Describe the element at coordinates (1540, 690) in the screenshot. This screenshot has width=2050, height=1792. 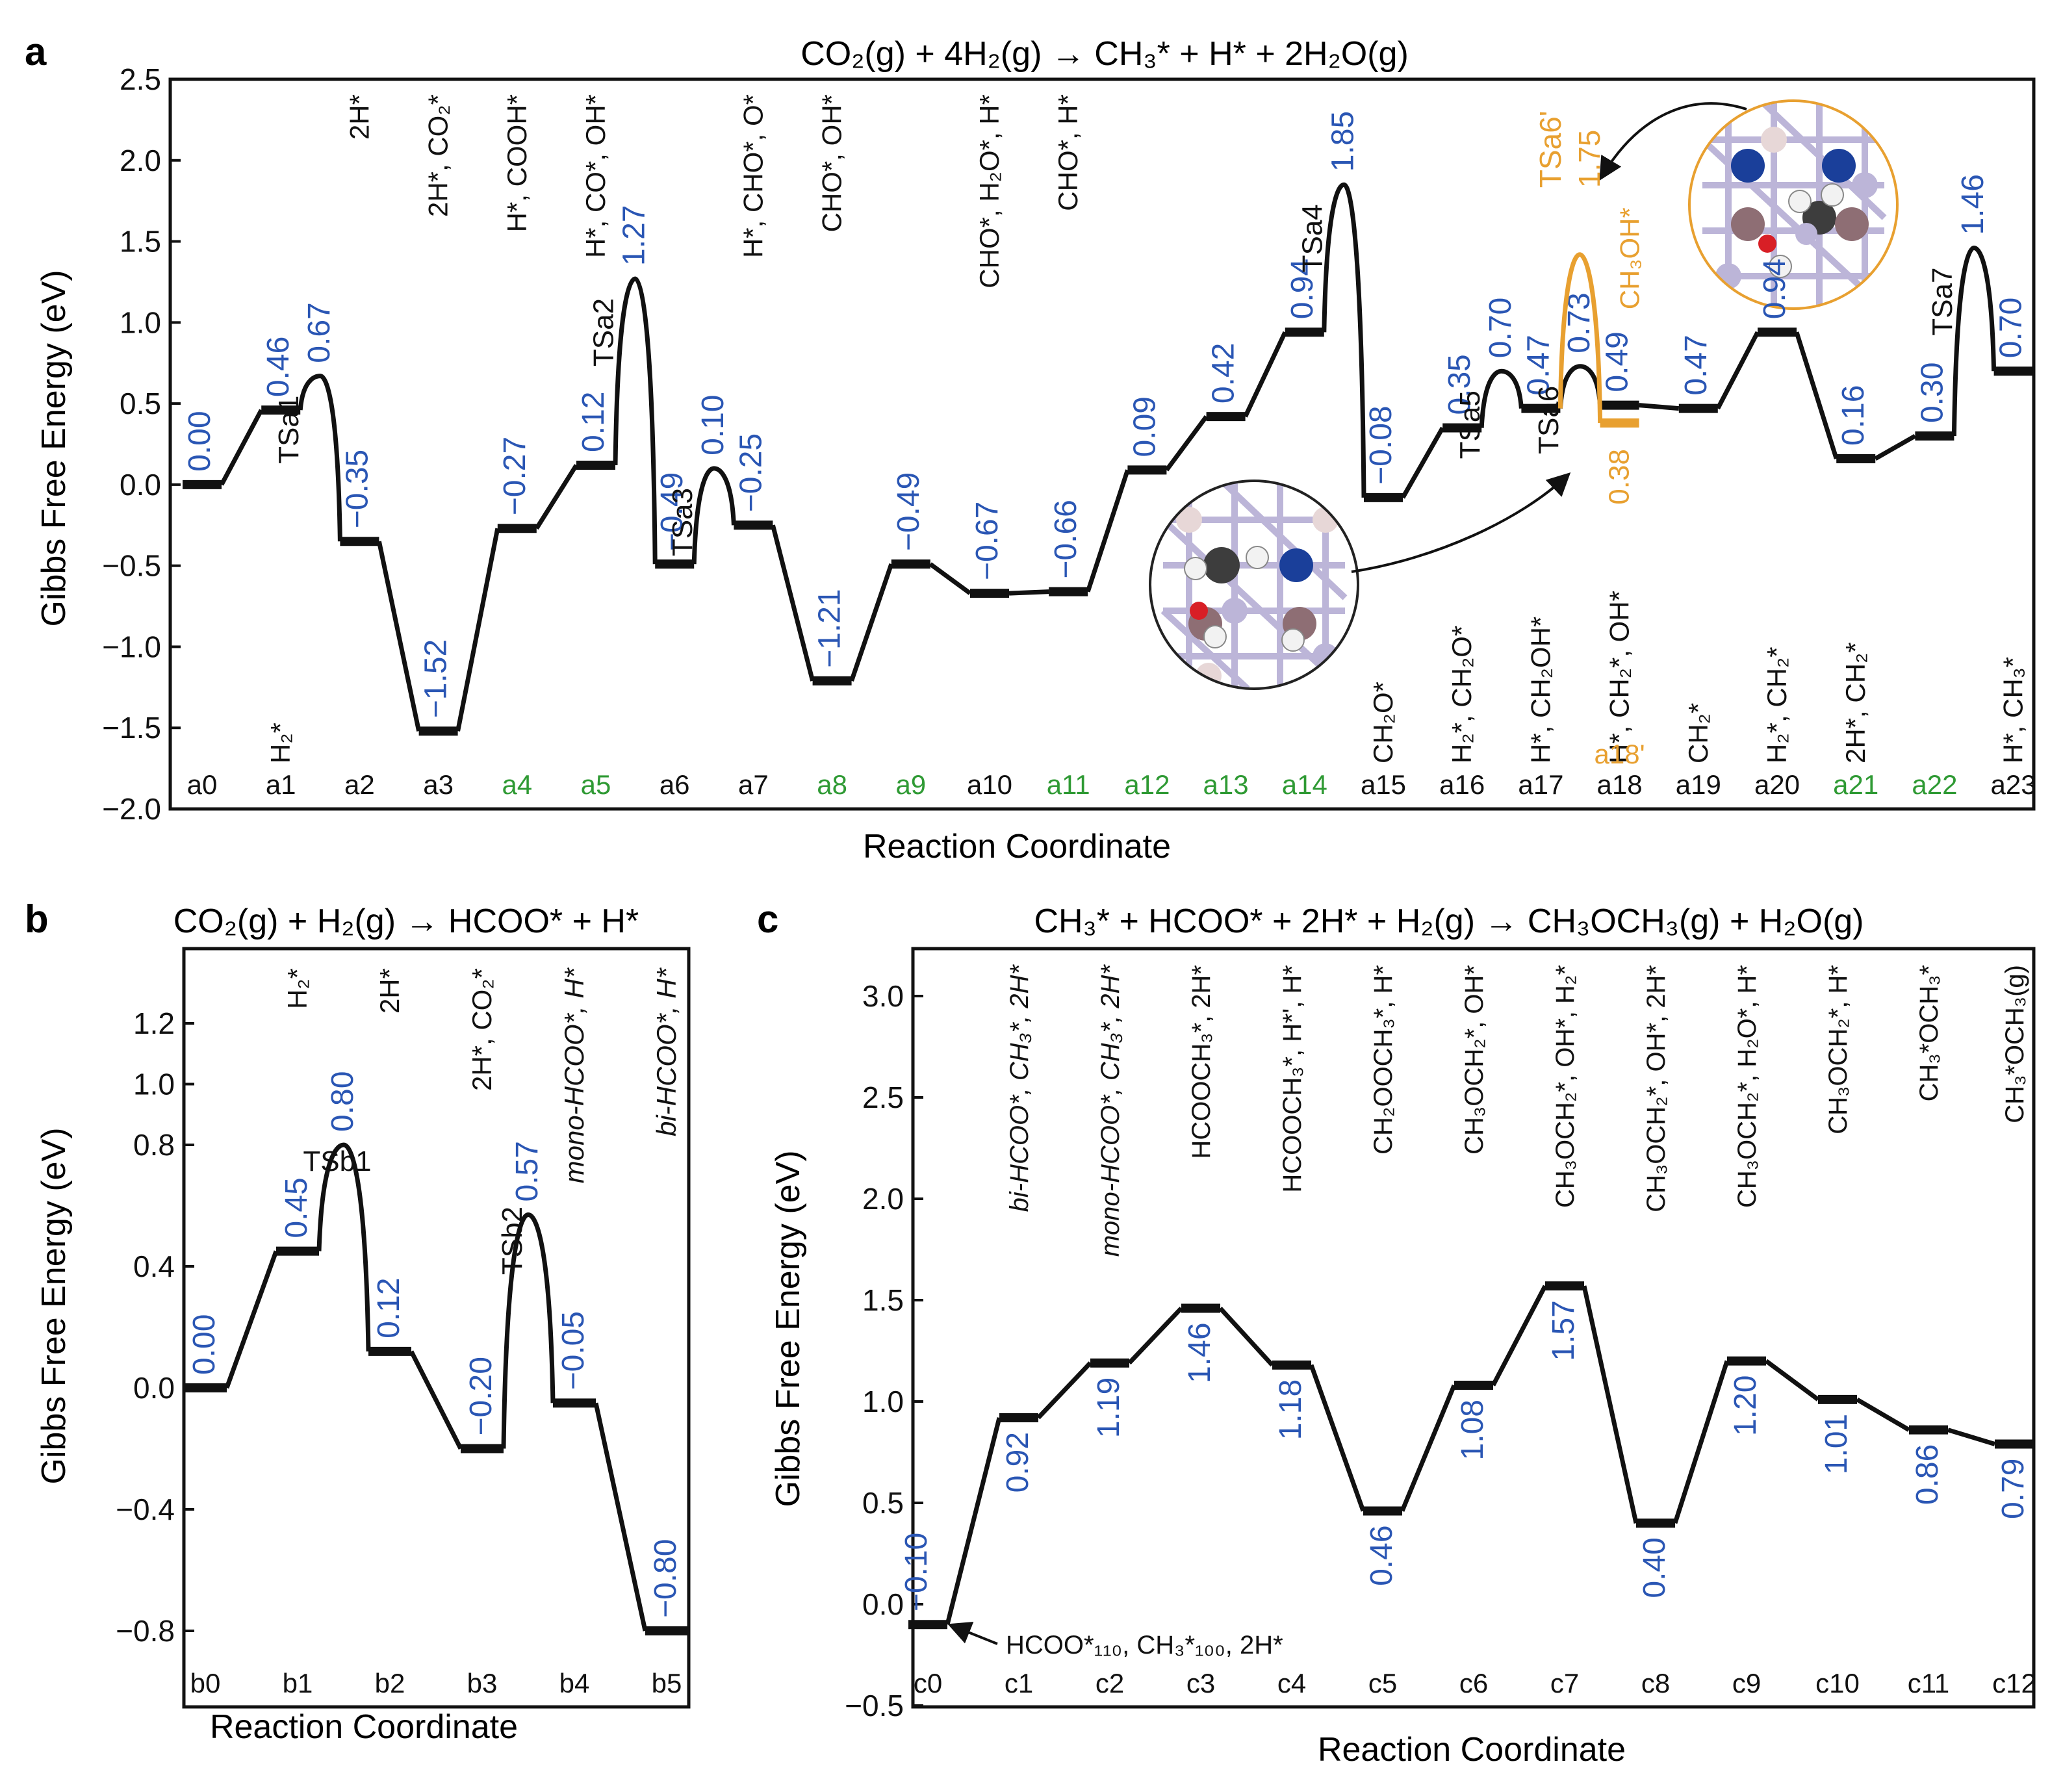
I see `species-a17: H*, CH₂OH*` at that location.